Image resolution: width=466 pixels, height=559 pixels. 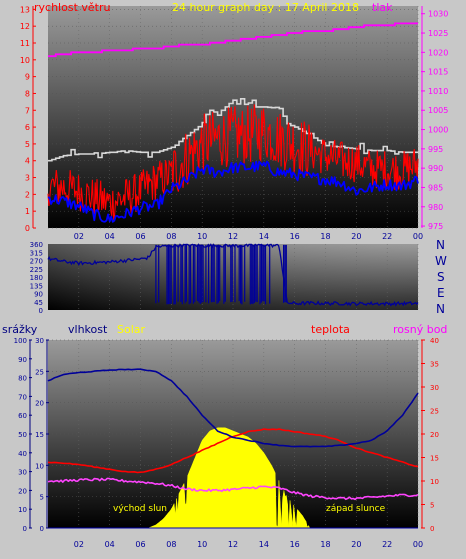 I want to click on temperature-tick: 25, so click(x=434, y=412).